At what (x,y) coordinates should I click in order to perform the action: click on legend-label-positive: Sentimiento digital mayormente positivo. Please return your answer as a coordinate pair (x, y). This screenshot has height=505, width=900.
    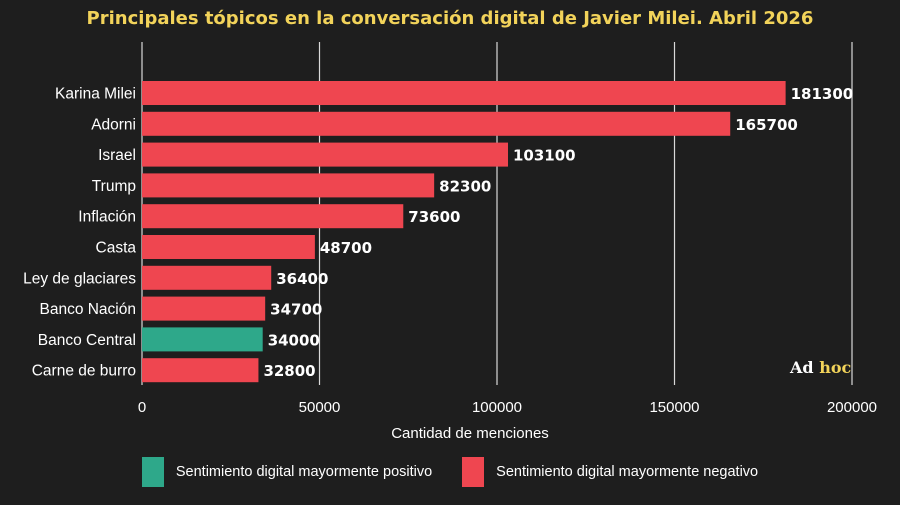
    Looking at the image, I should click on (304, 472).